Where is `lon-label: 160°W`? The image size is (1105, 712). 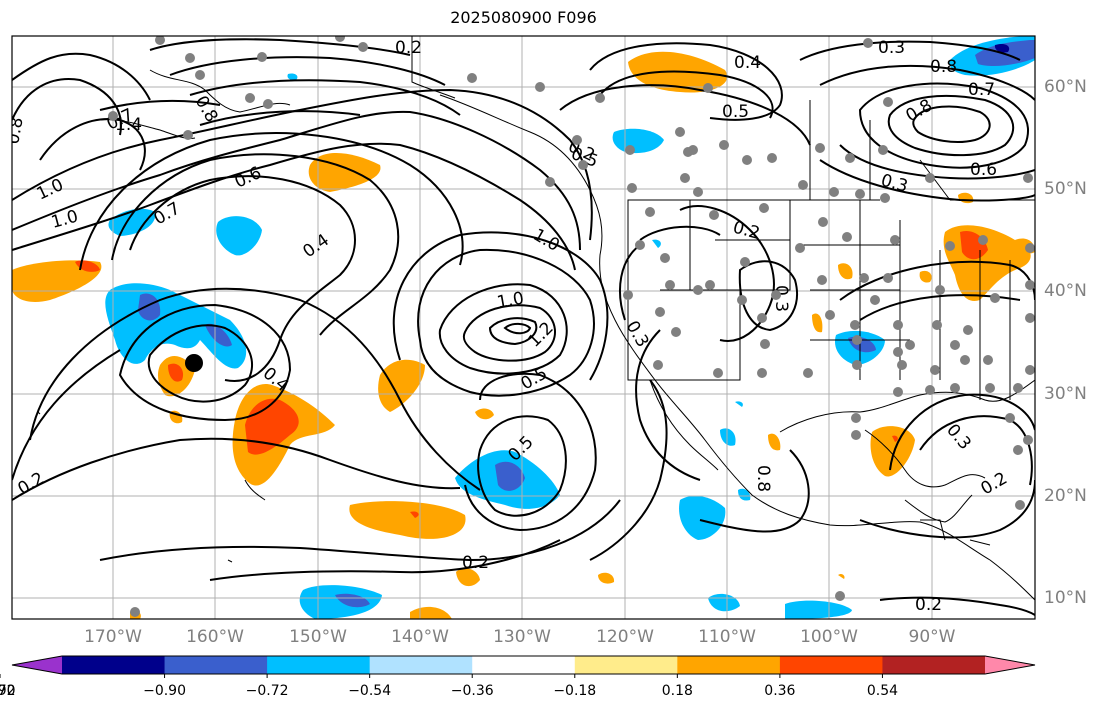 lon-label: 160°W is located at coordinates (215, 637).